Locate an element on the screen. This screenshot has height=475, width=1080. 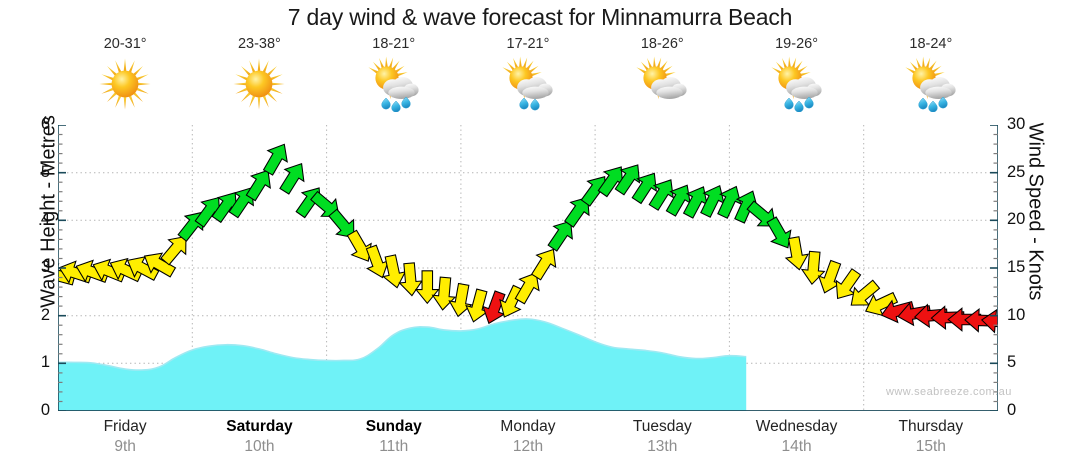
right-axis-tick-label: 15 is located at coordinates (1016, 267).